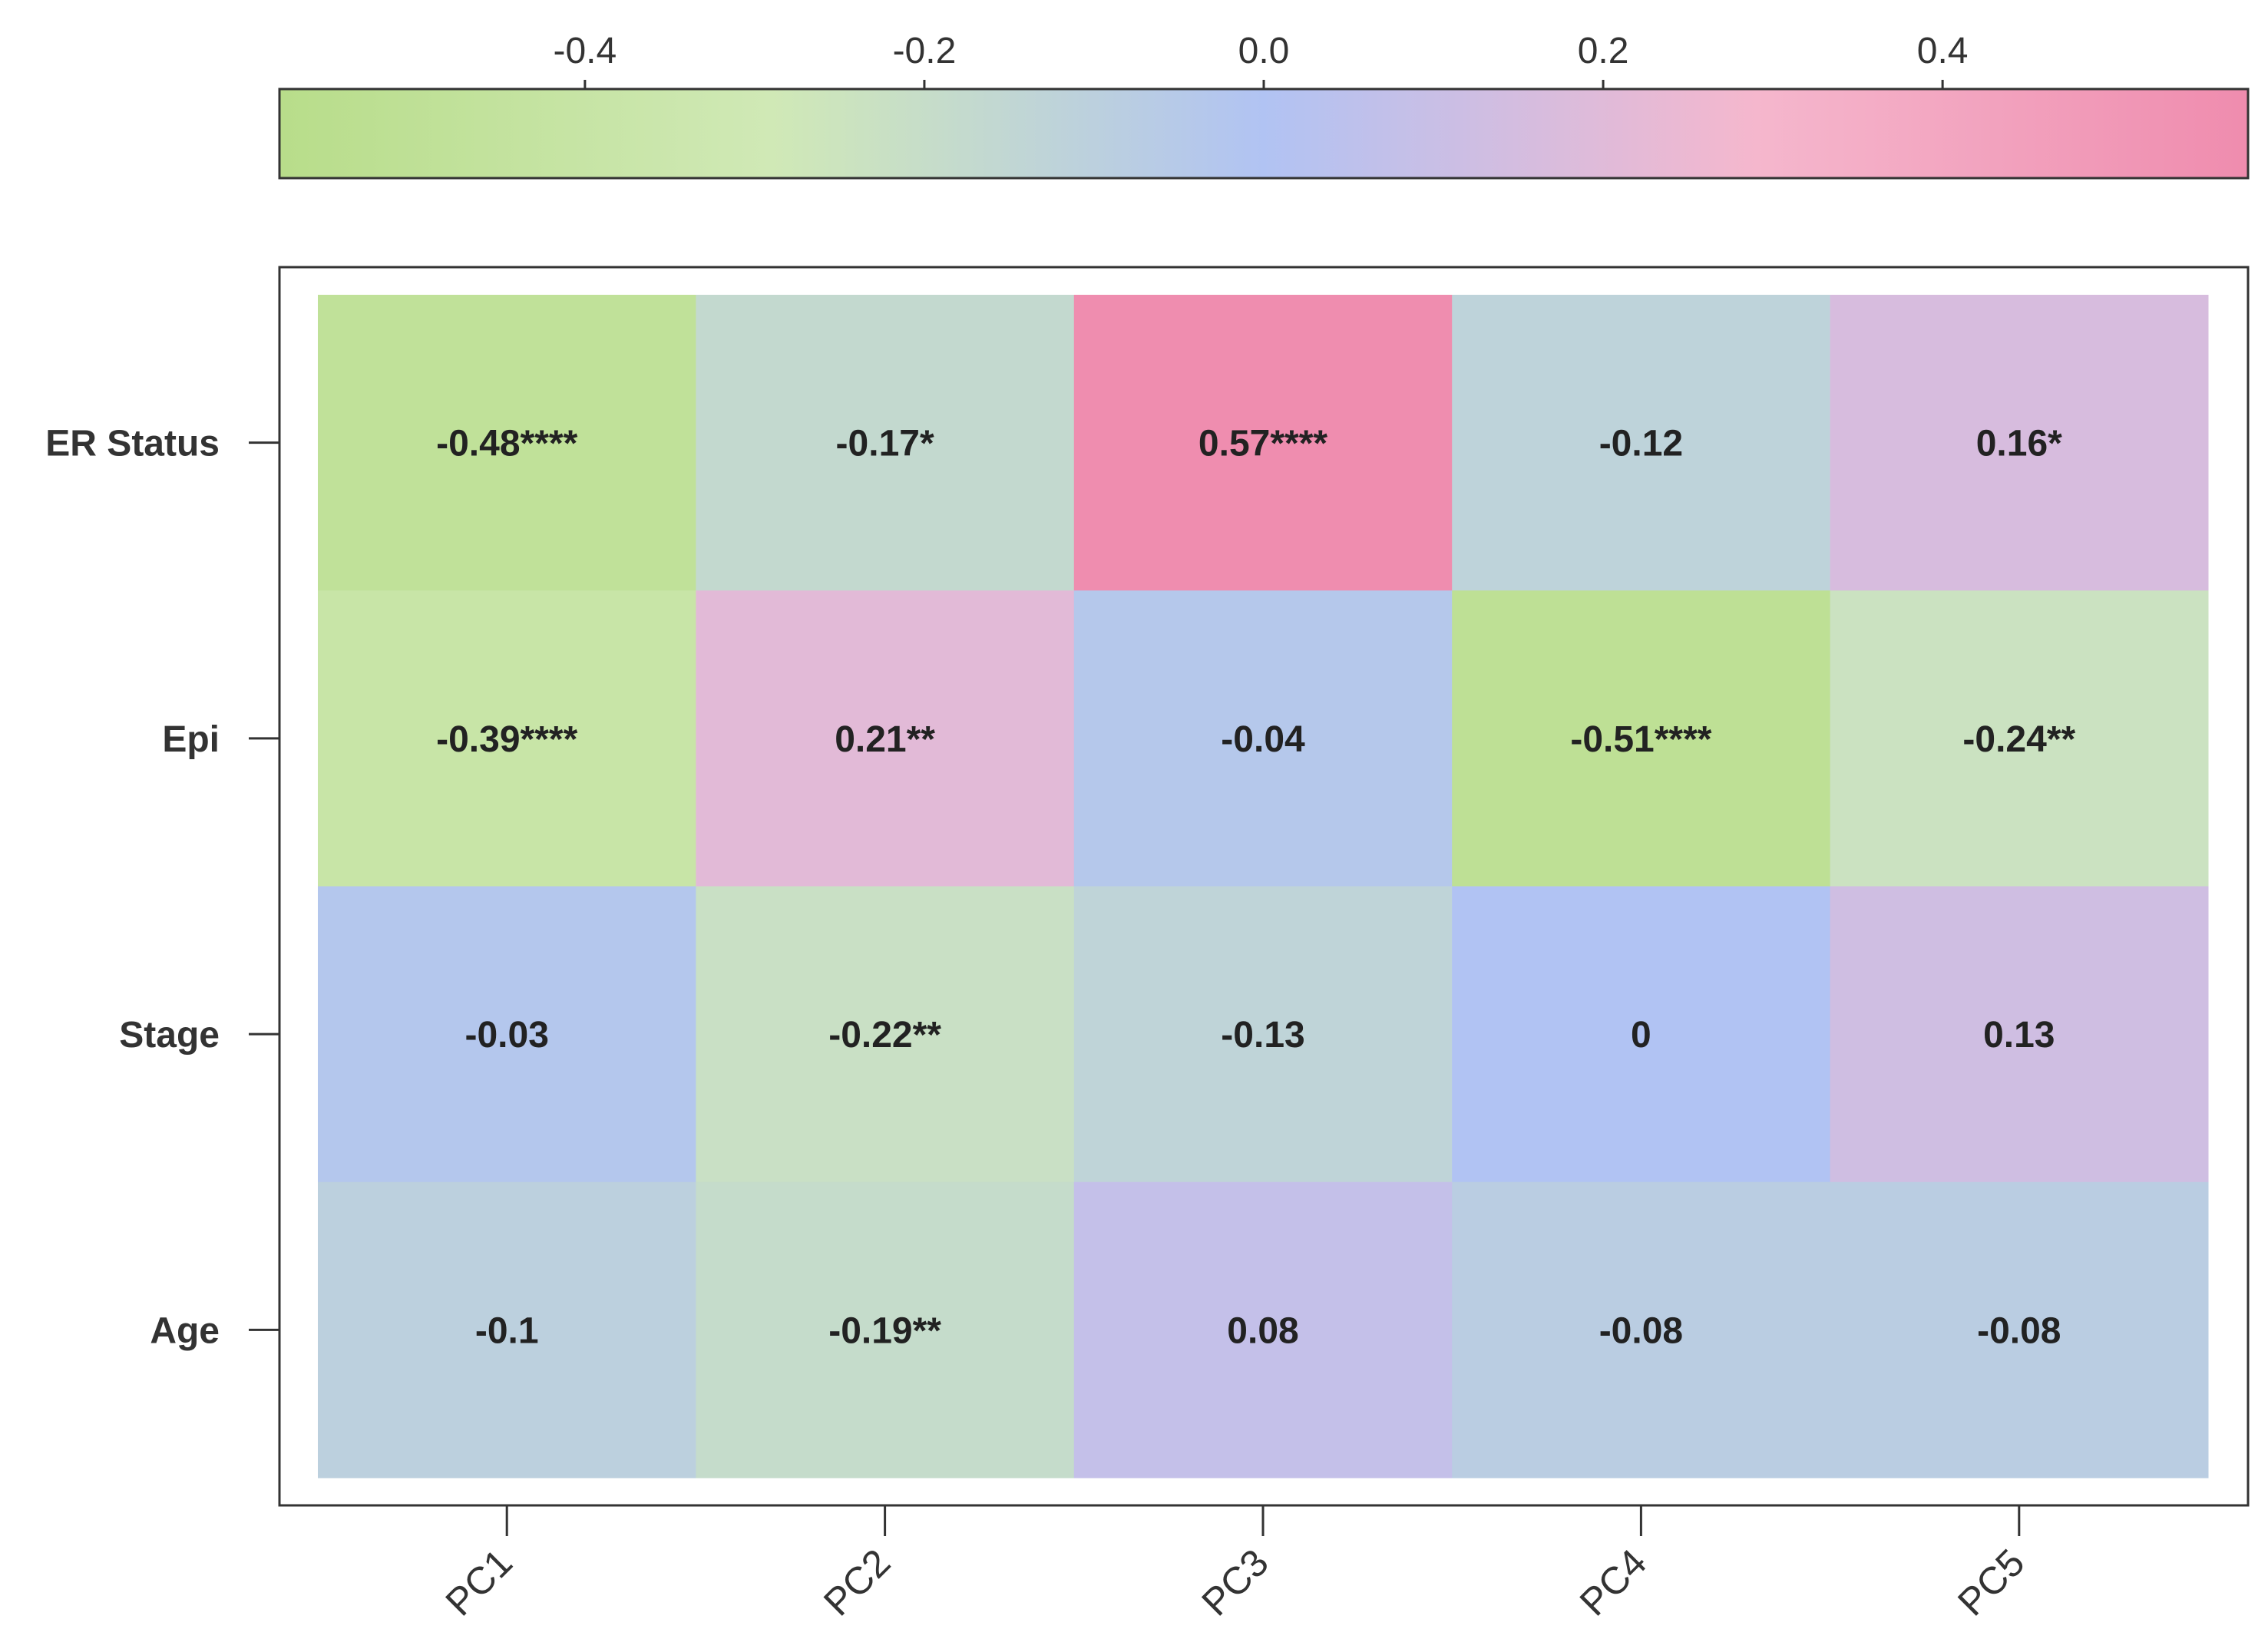  I want to click on cell-value-label: -0.12, so click(1641, 444).